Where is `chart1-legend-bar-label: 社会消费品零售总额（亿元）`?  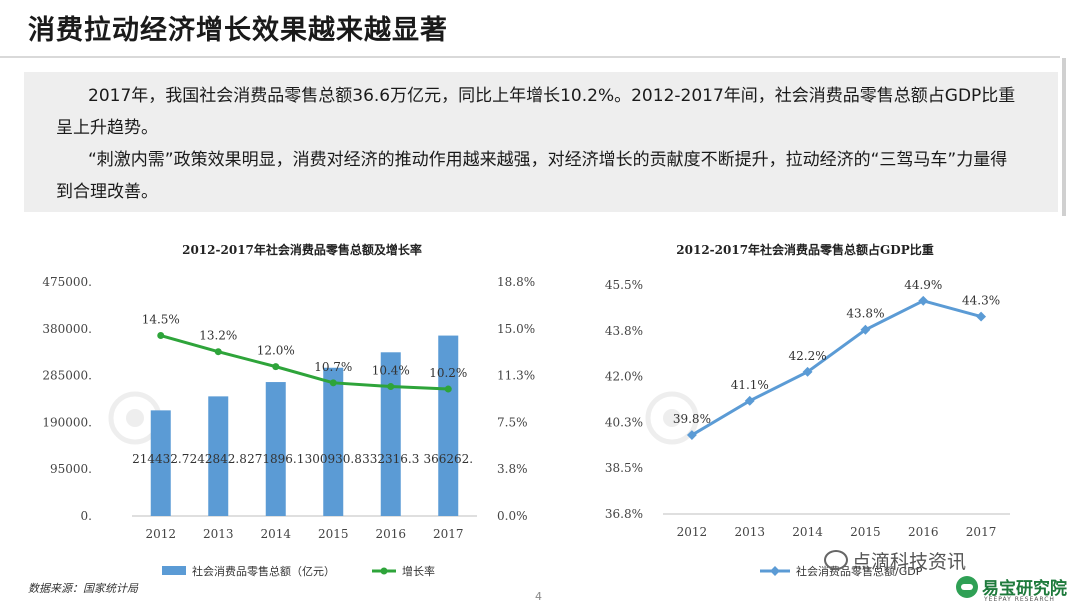 chart1-legend-bar-label: 社会消费品零售总额（亿元） is located at coordinates (263, 571).